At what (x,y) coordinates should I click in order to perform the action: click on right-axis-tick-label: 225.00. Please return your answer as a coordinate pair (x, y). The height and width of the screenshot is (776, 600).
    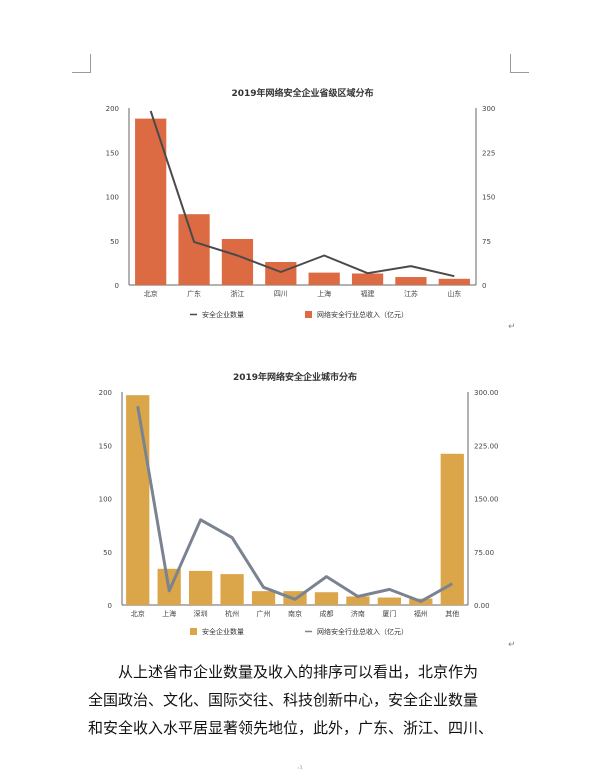
    Looking at the image, I should click on (486, 446).